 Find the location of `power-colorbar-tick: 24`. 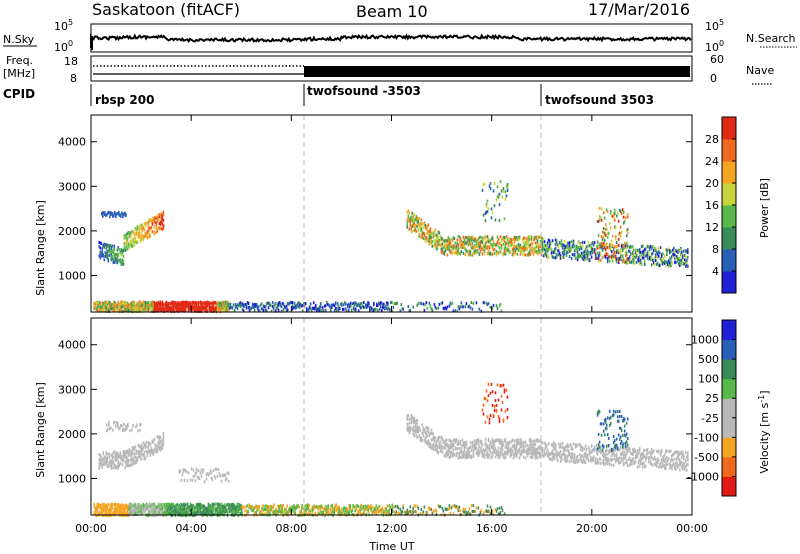

power-colorbar-tick: 24 is located at coordinates (712, 161).